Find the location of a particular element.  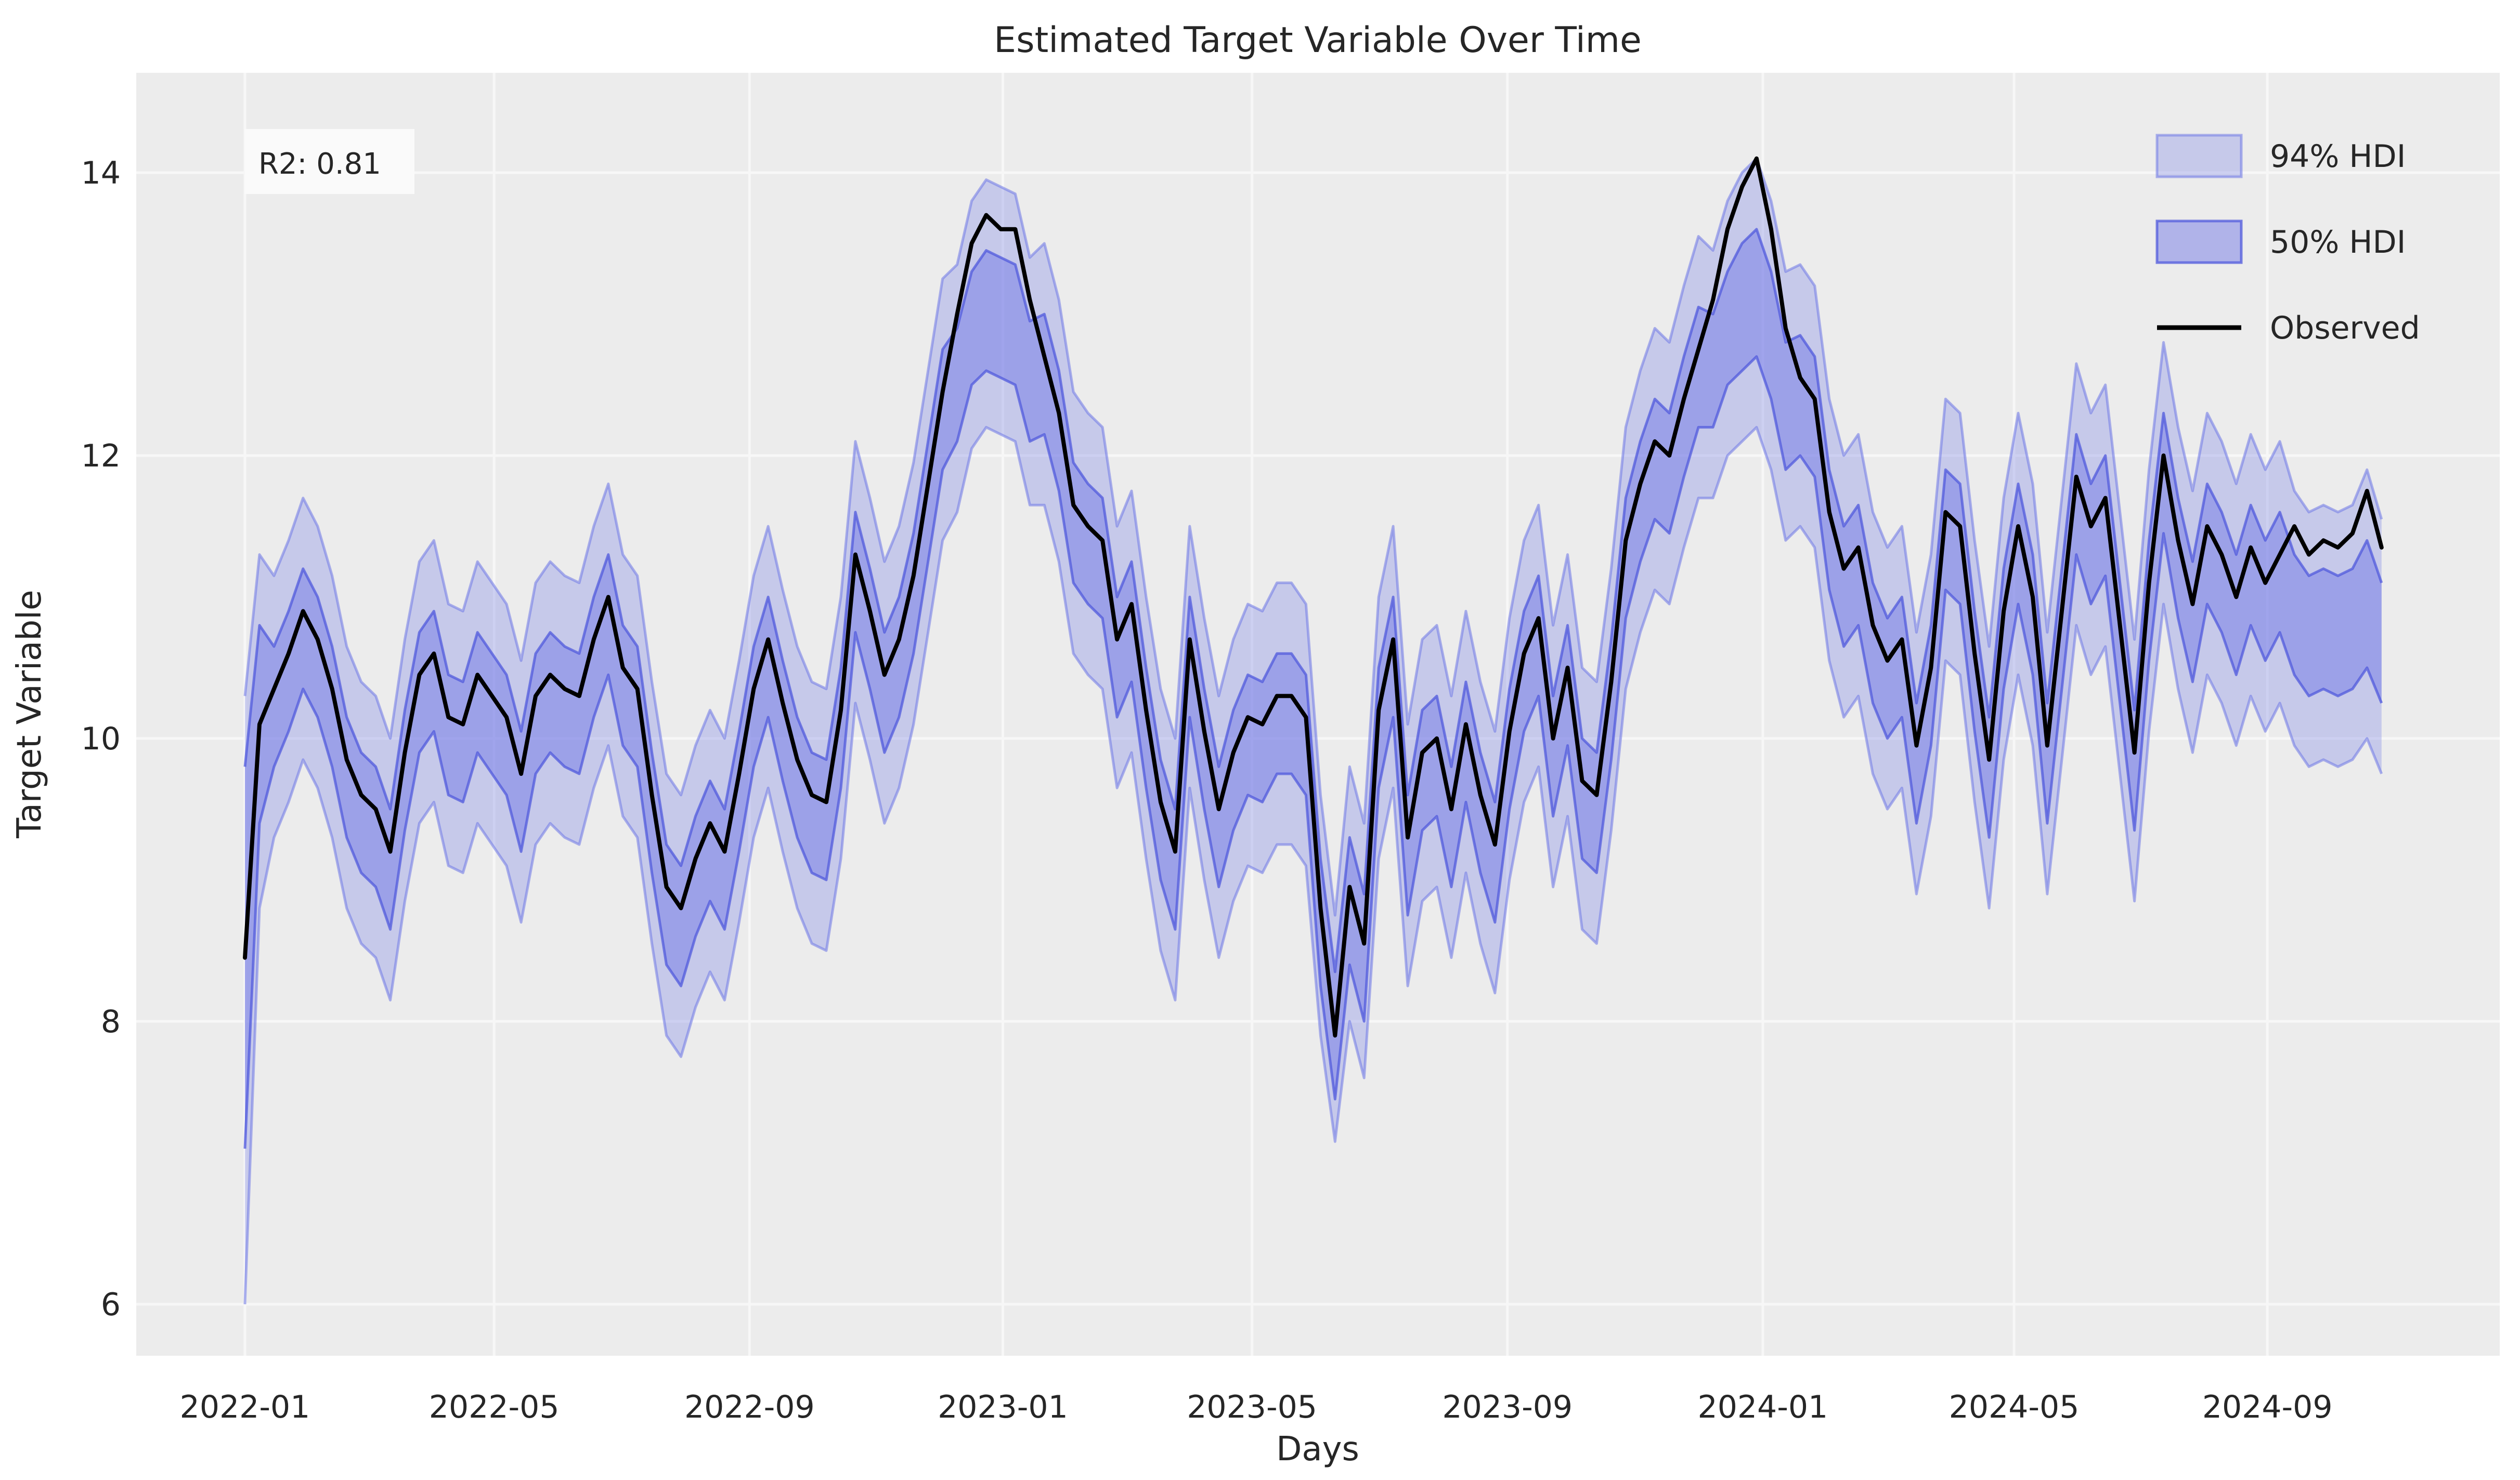

legend: 94% HDI 50% HDI Observed is located at coordinates (2287, 240).